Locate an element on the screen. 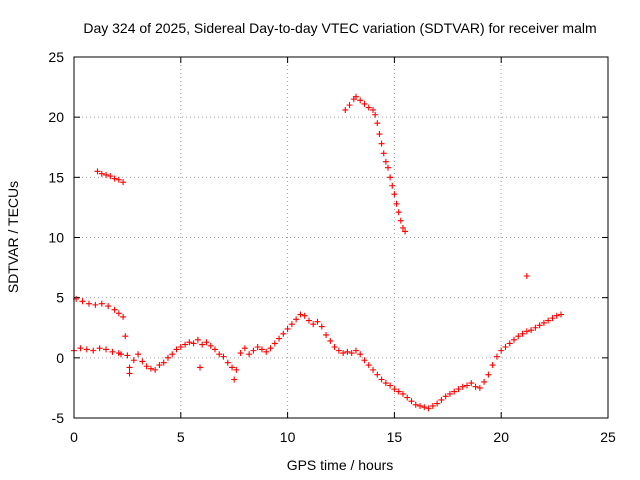  y-tick-label: 25 is located at coordinates (56, 57).